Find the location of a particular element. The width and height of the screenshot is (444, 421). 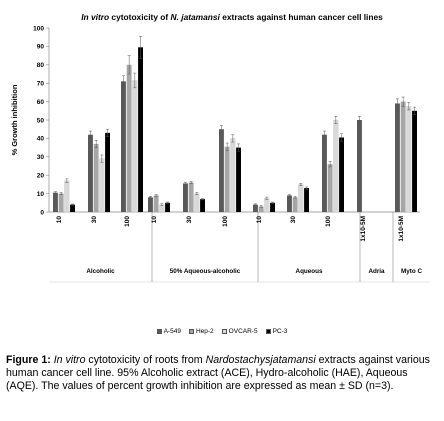

legend-label: PC-3 is located at coordinates (280, 331).